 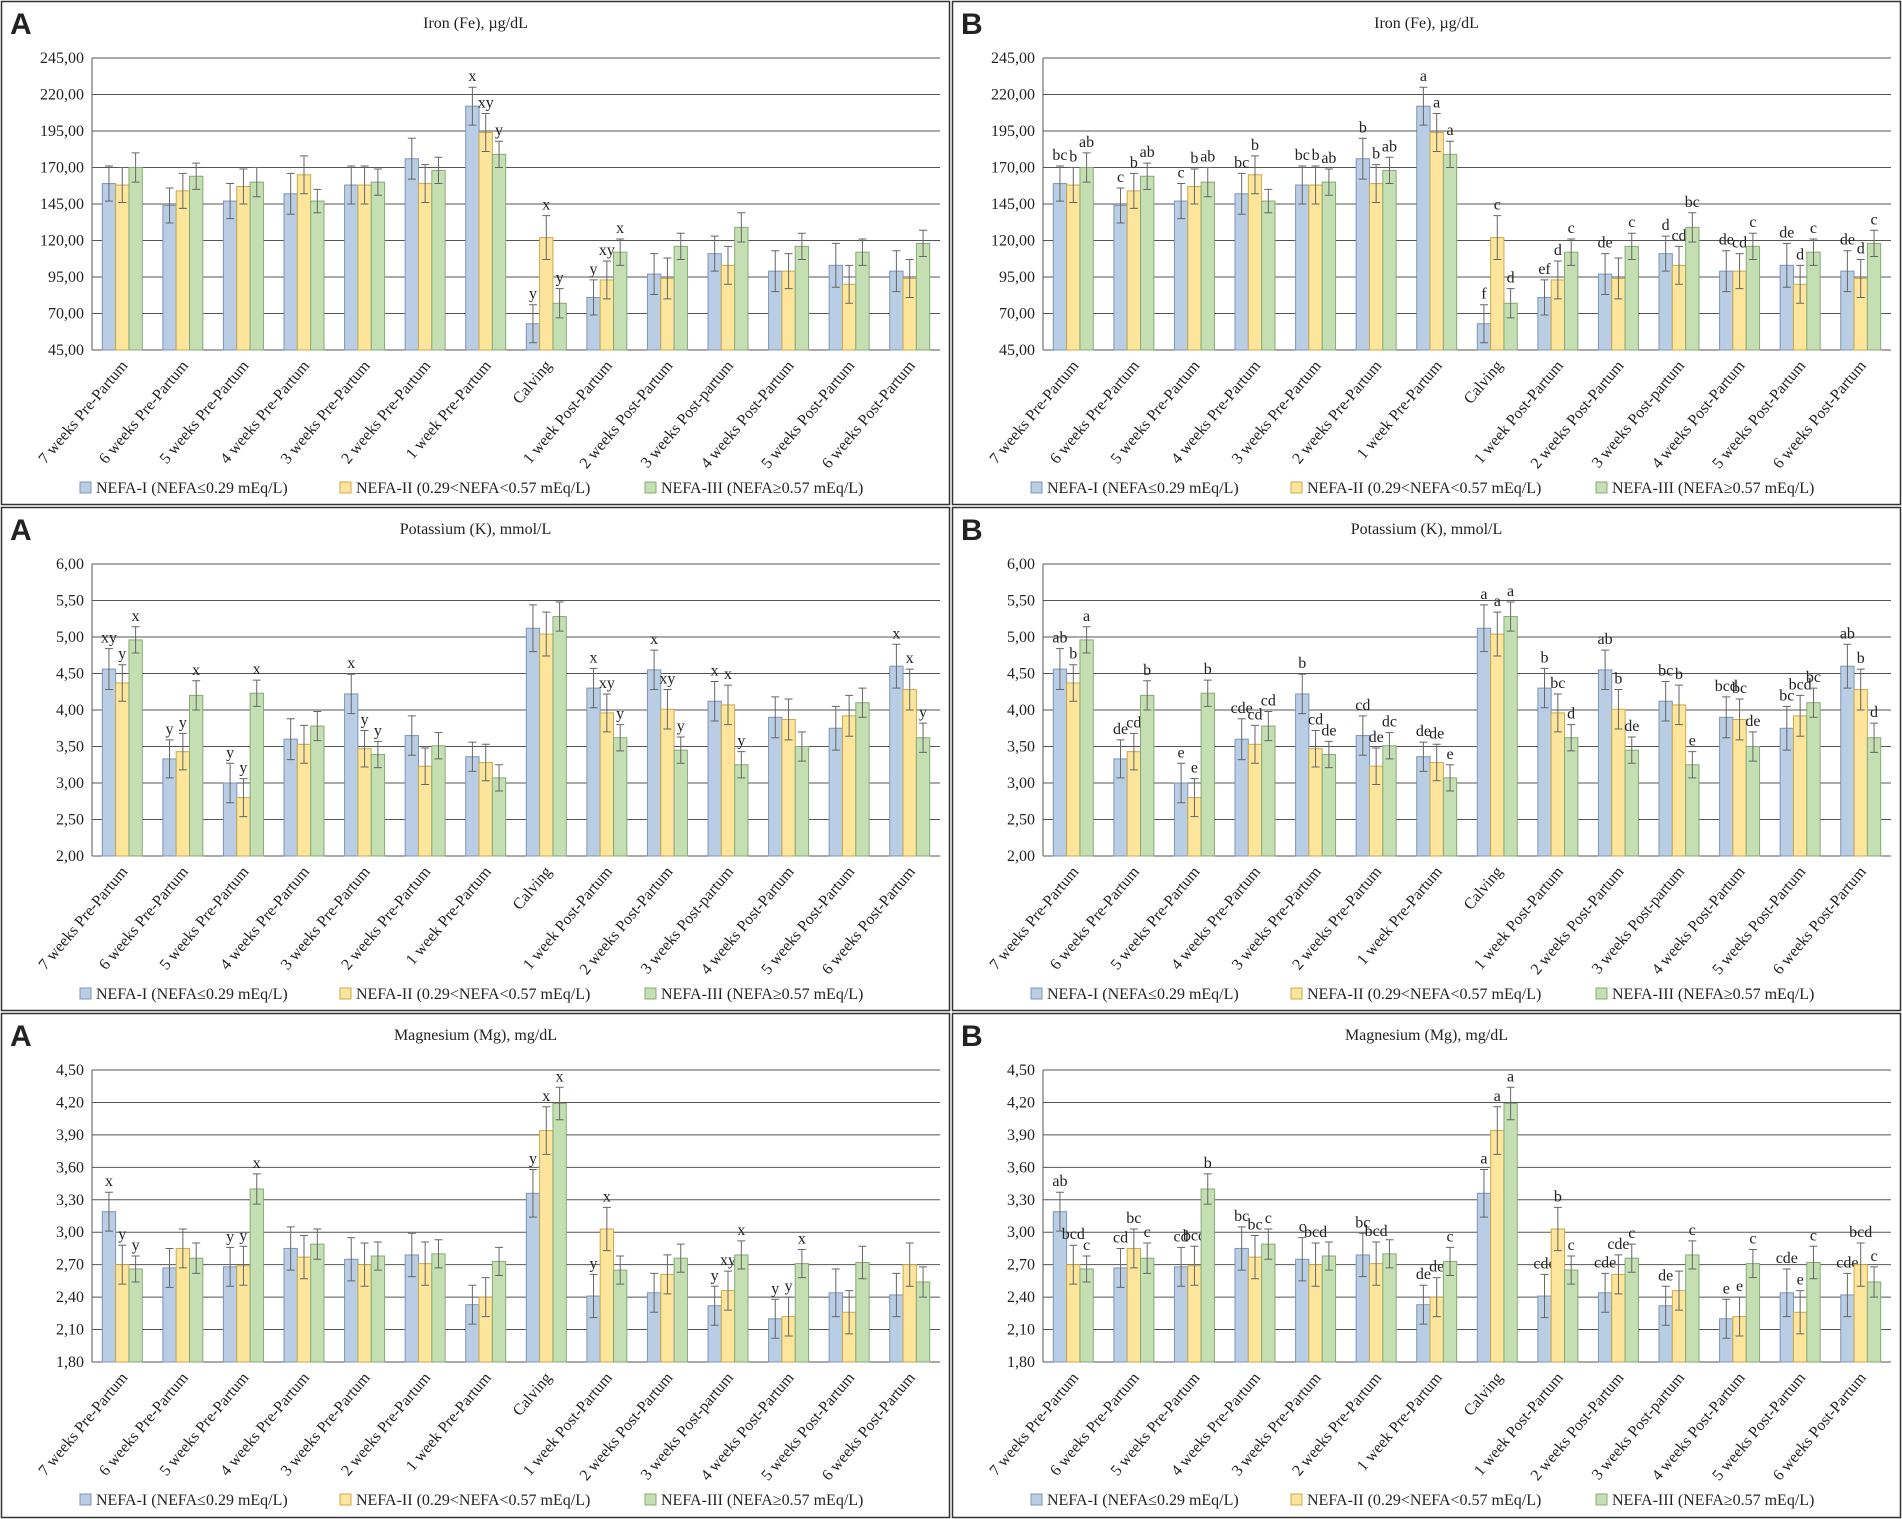 What do you see at coordinates (1847, 633) in the screenshot?
I see `significance-letter: ab` at bounding box center [1847, 633].